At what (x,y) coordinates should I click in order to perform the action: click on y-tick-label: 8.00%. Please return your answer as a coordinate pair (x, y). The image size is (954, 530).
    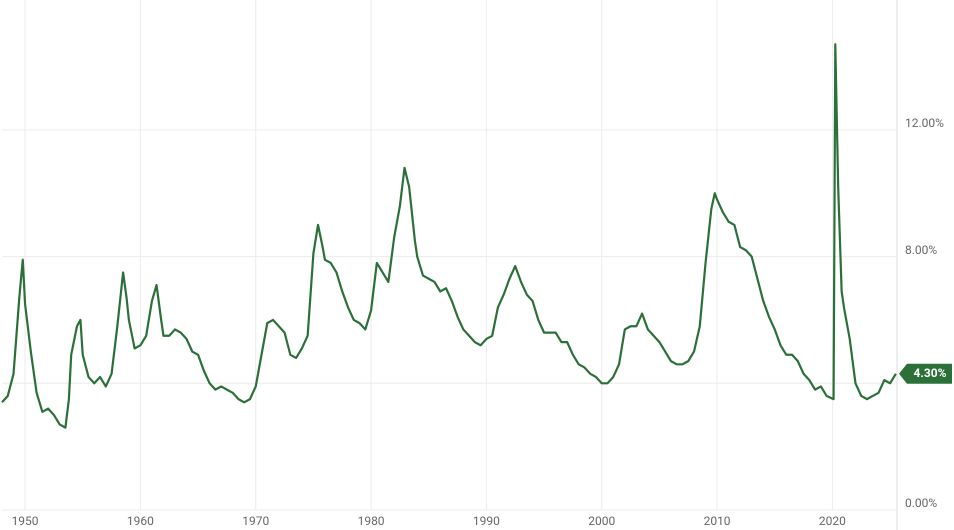
    Looking at the image, I should click on (921, 250).